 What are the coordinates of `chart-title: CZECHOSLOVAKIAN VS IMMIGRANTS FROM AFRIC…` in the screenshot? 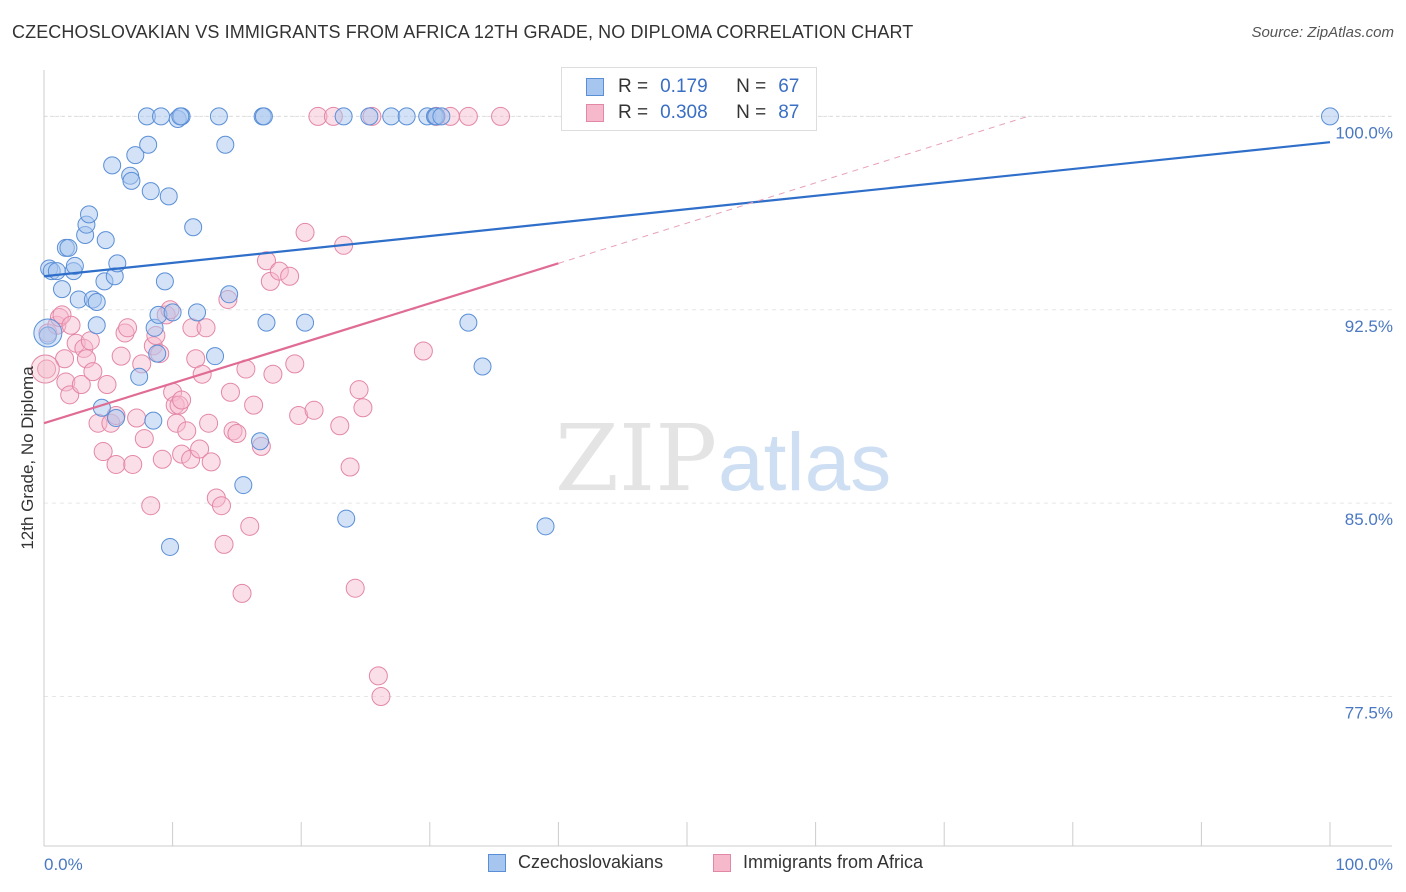 It's located at (463, 32).